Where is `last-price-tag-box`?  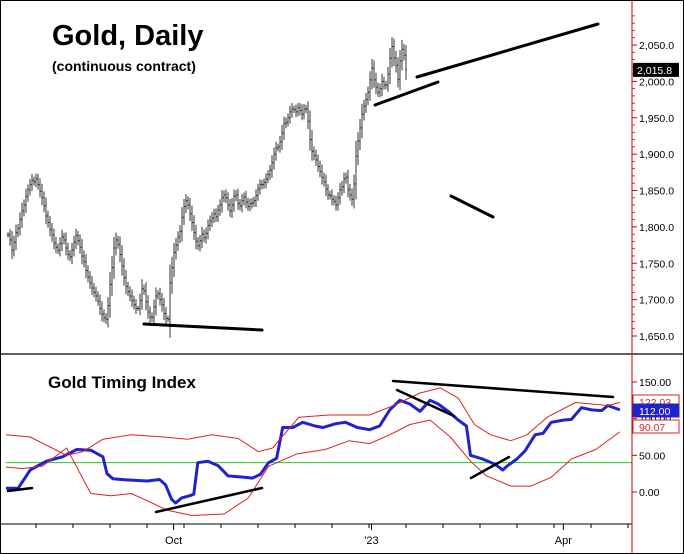
last-price-tag-box is located at coordinates (656, 69).